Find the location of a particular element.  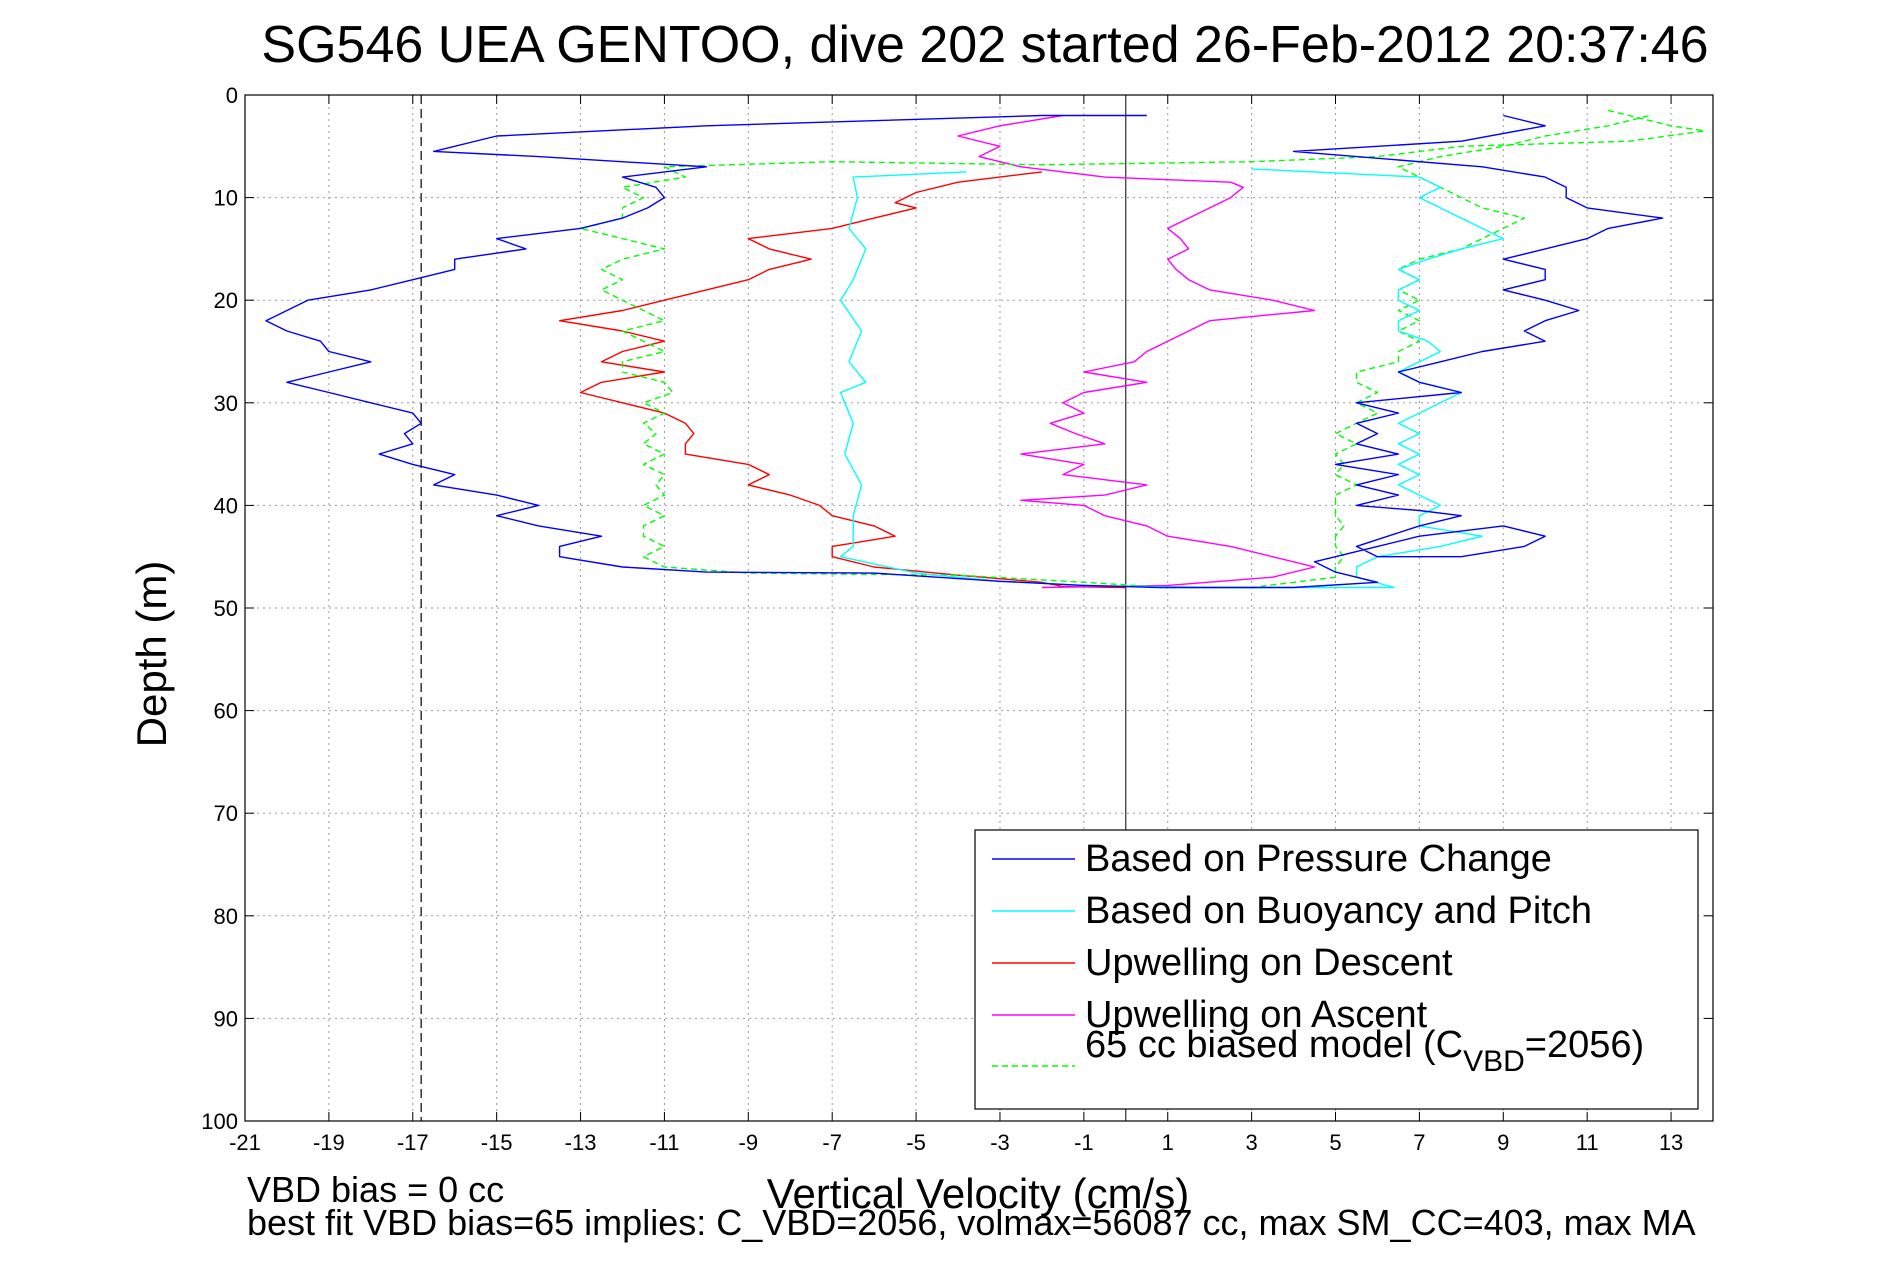

x-tick-label: -11 is located at coordinates (664, 1142).